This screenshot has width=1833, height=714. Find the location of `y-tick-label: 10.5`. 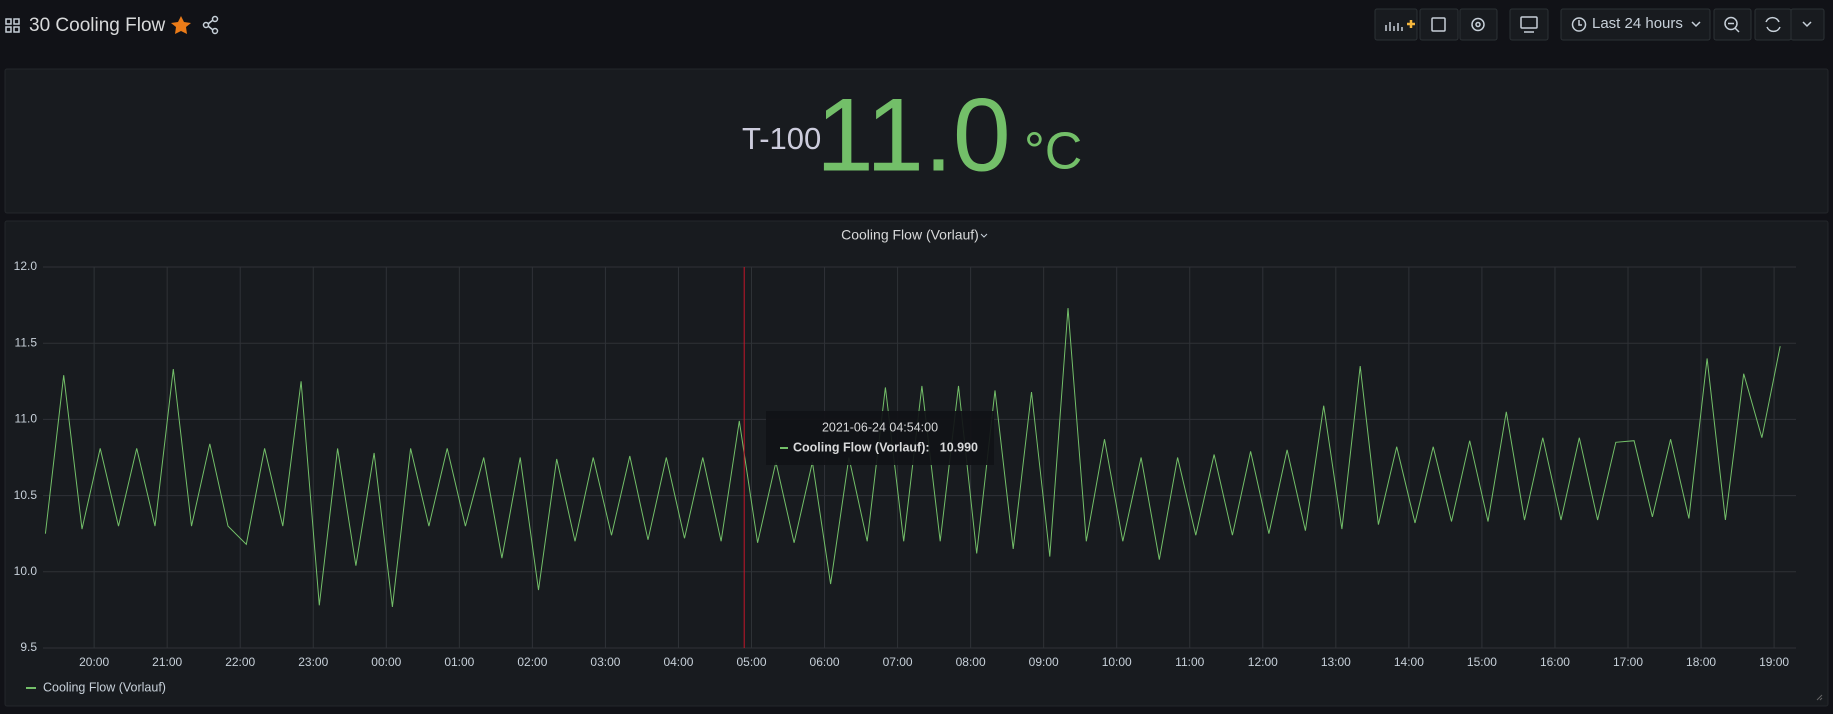

y-tick-label: 10.5 is located at coordinates (26, 495).